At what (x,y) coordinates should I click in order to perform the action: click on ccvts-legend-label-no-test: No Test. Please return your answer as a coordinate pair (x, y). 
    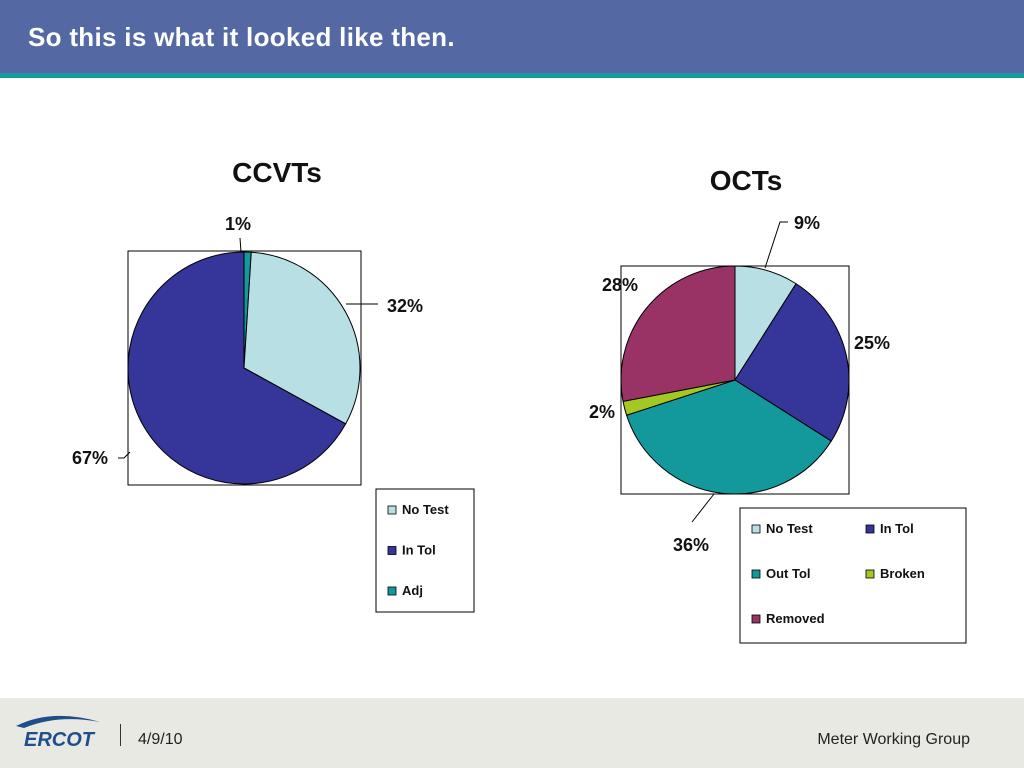
    Looking at the image, I should click on (425, 509).